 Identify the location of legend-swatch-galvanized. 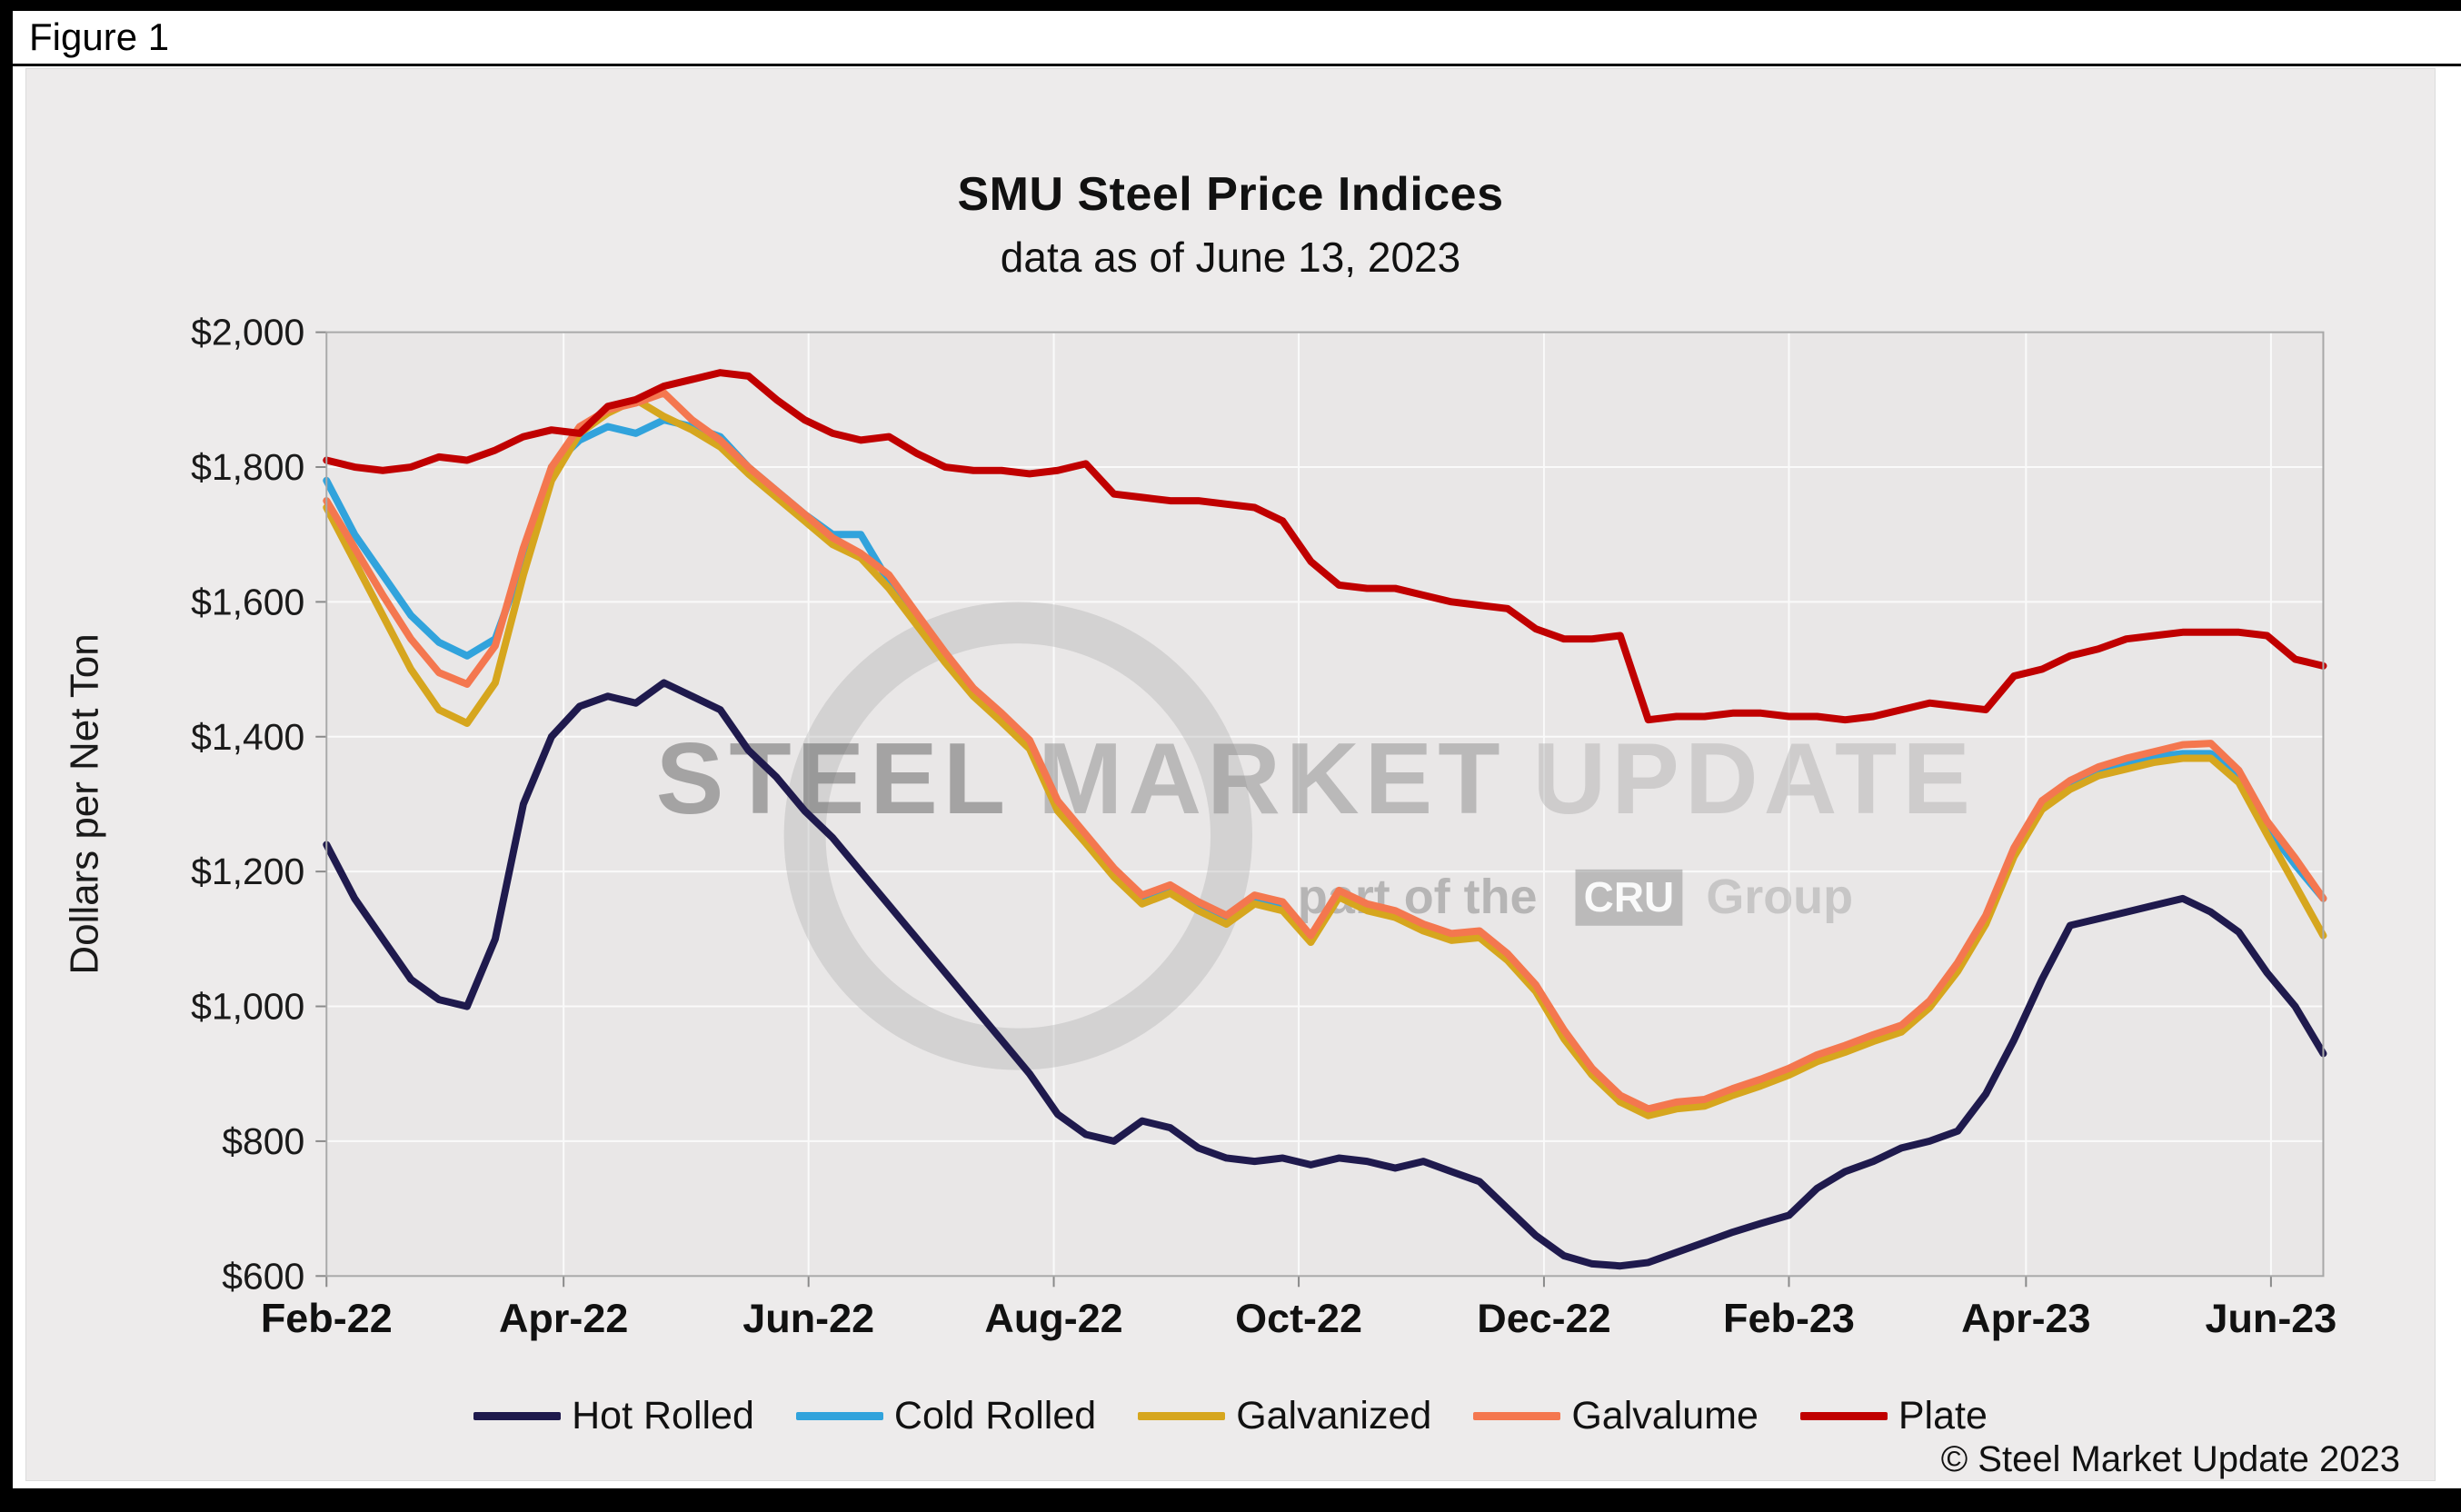
(1182, 1416).